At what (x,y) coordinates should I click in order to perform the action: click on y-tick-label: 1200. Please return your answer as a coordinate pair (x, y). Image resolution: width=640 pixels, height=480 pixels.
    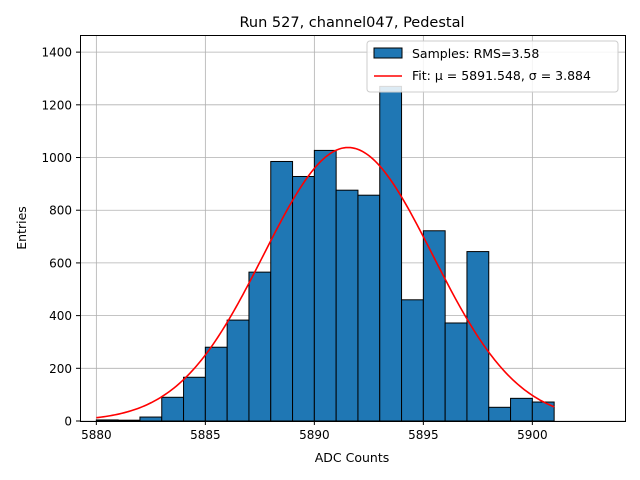
    Looking at the image, I should click on (56, 105).